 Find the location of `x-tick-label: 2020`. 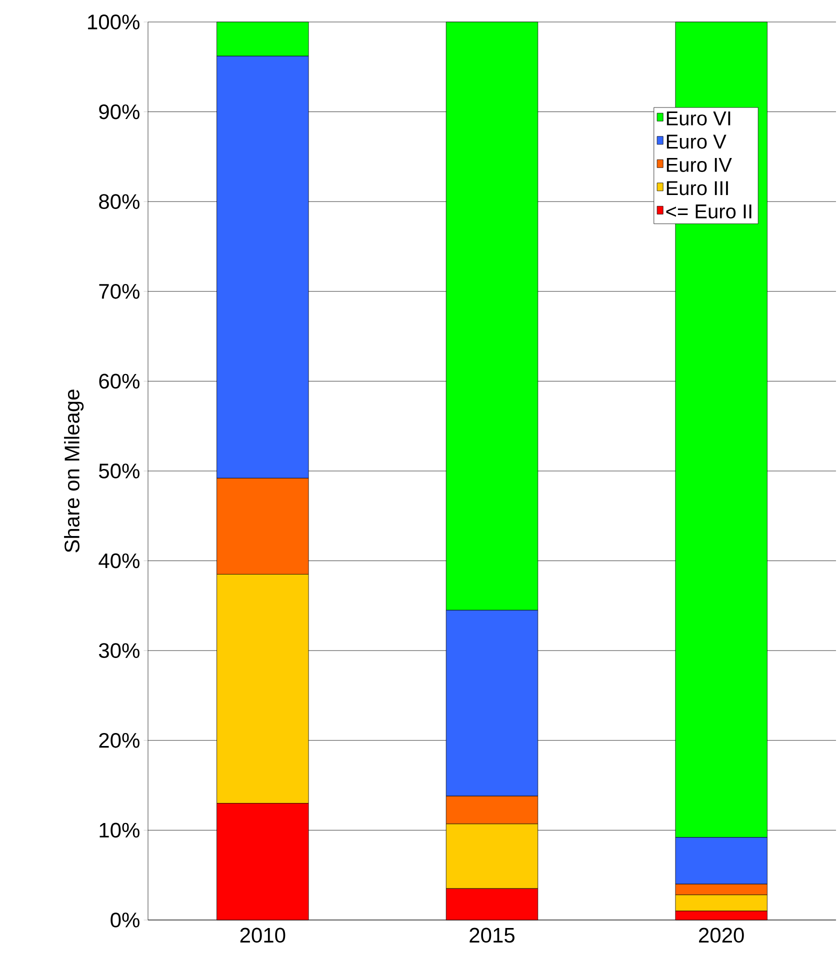

x-tick-label: 2020 is located at coordinates (721, 935).